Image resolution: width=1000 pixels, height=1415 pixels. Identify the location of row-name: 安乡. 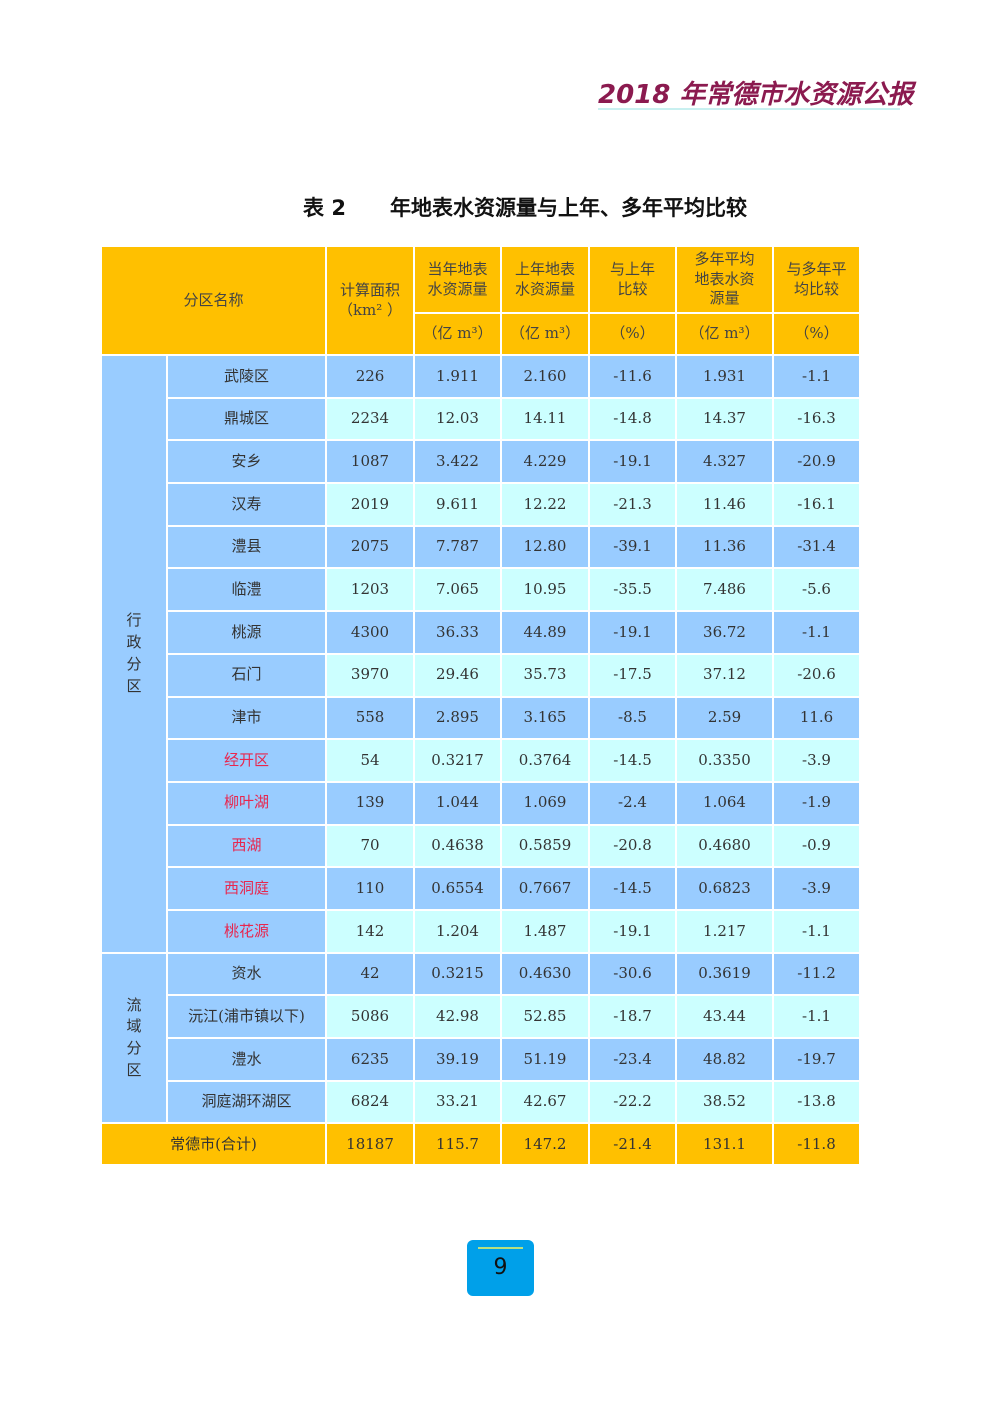
(246, 462).